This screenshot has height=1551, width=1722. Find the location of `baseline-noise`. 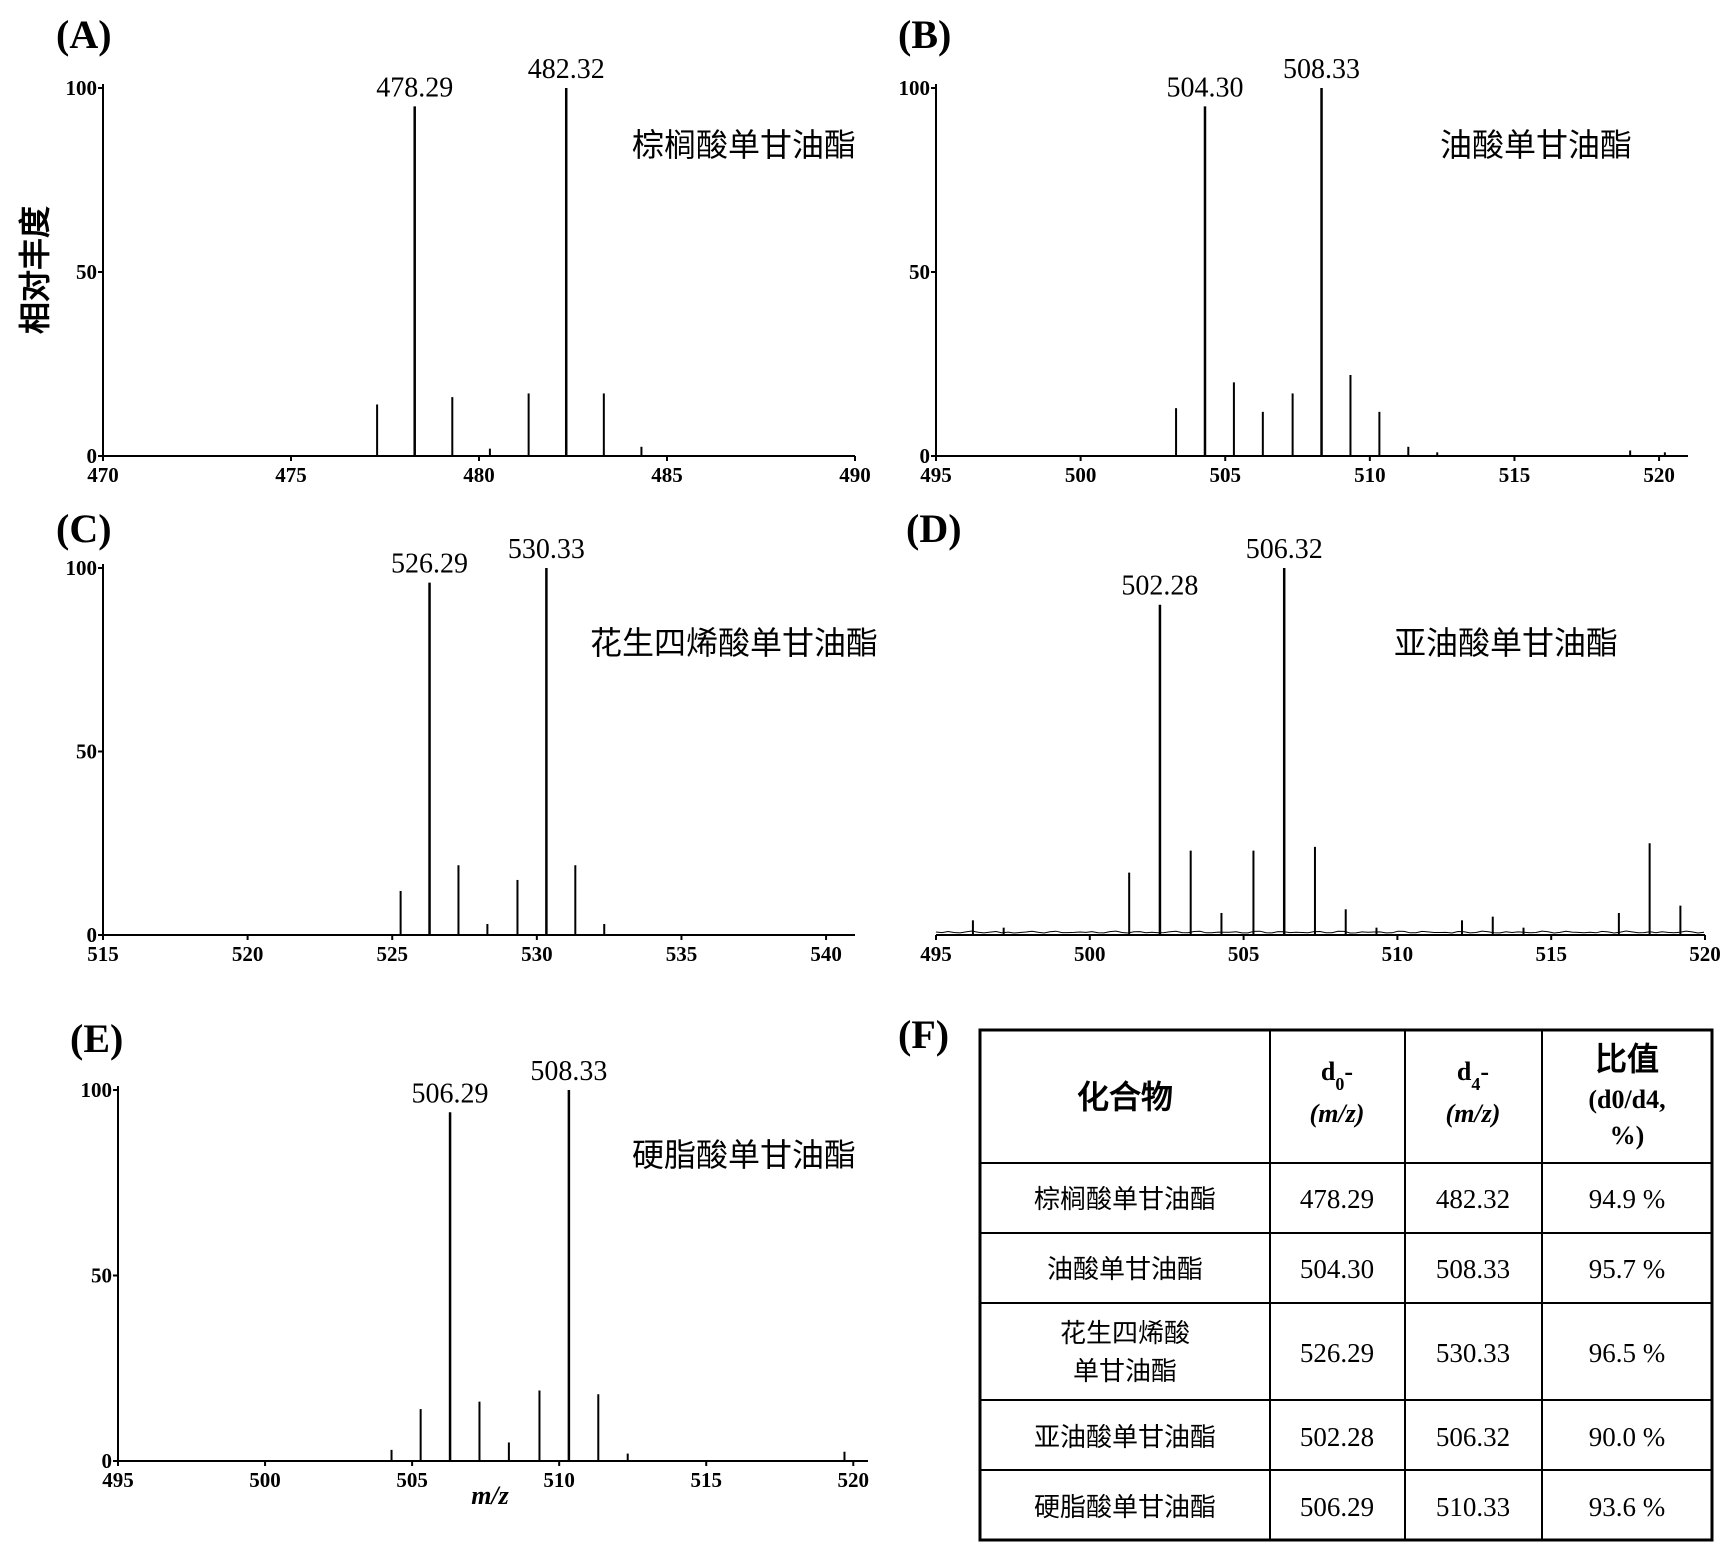

baseline-noise is located at coordinates (1320, 932).